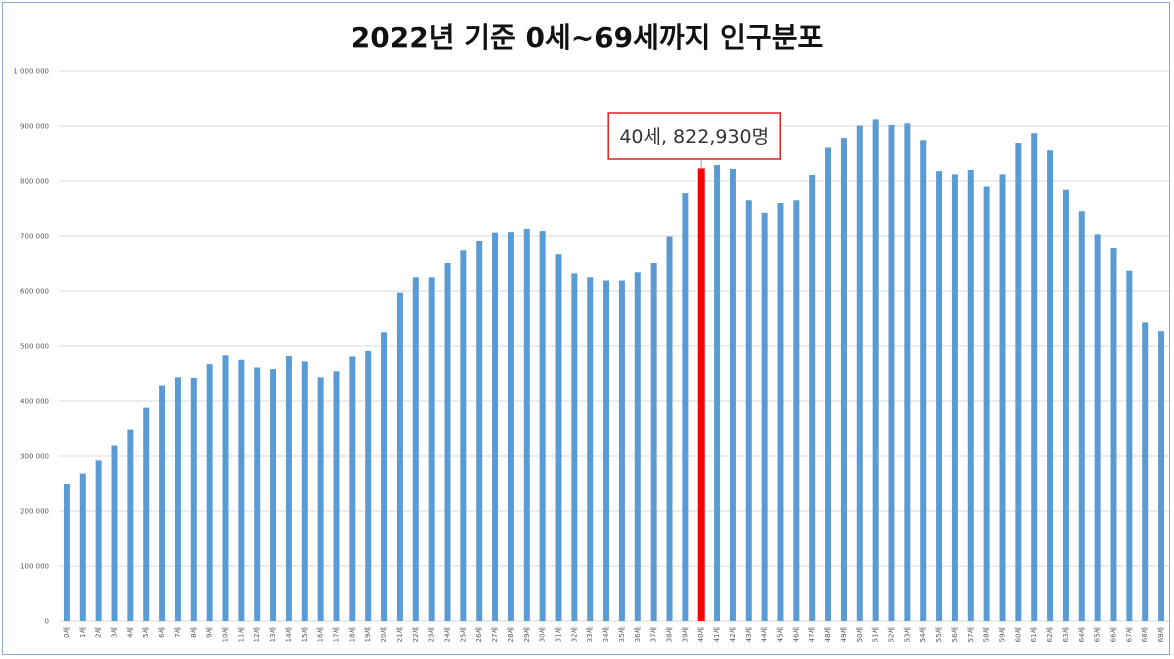  I want to click on chart-title: 2022년 기준 0세~69세까지 인구분포, so click(587, 37).